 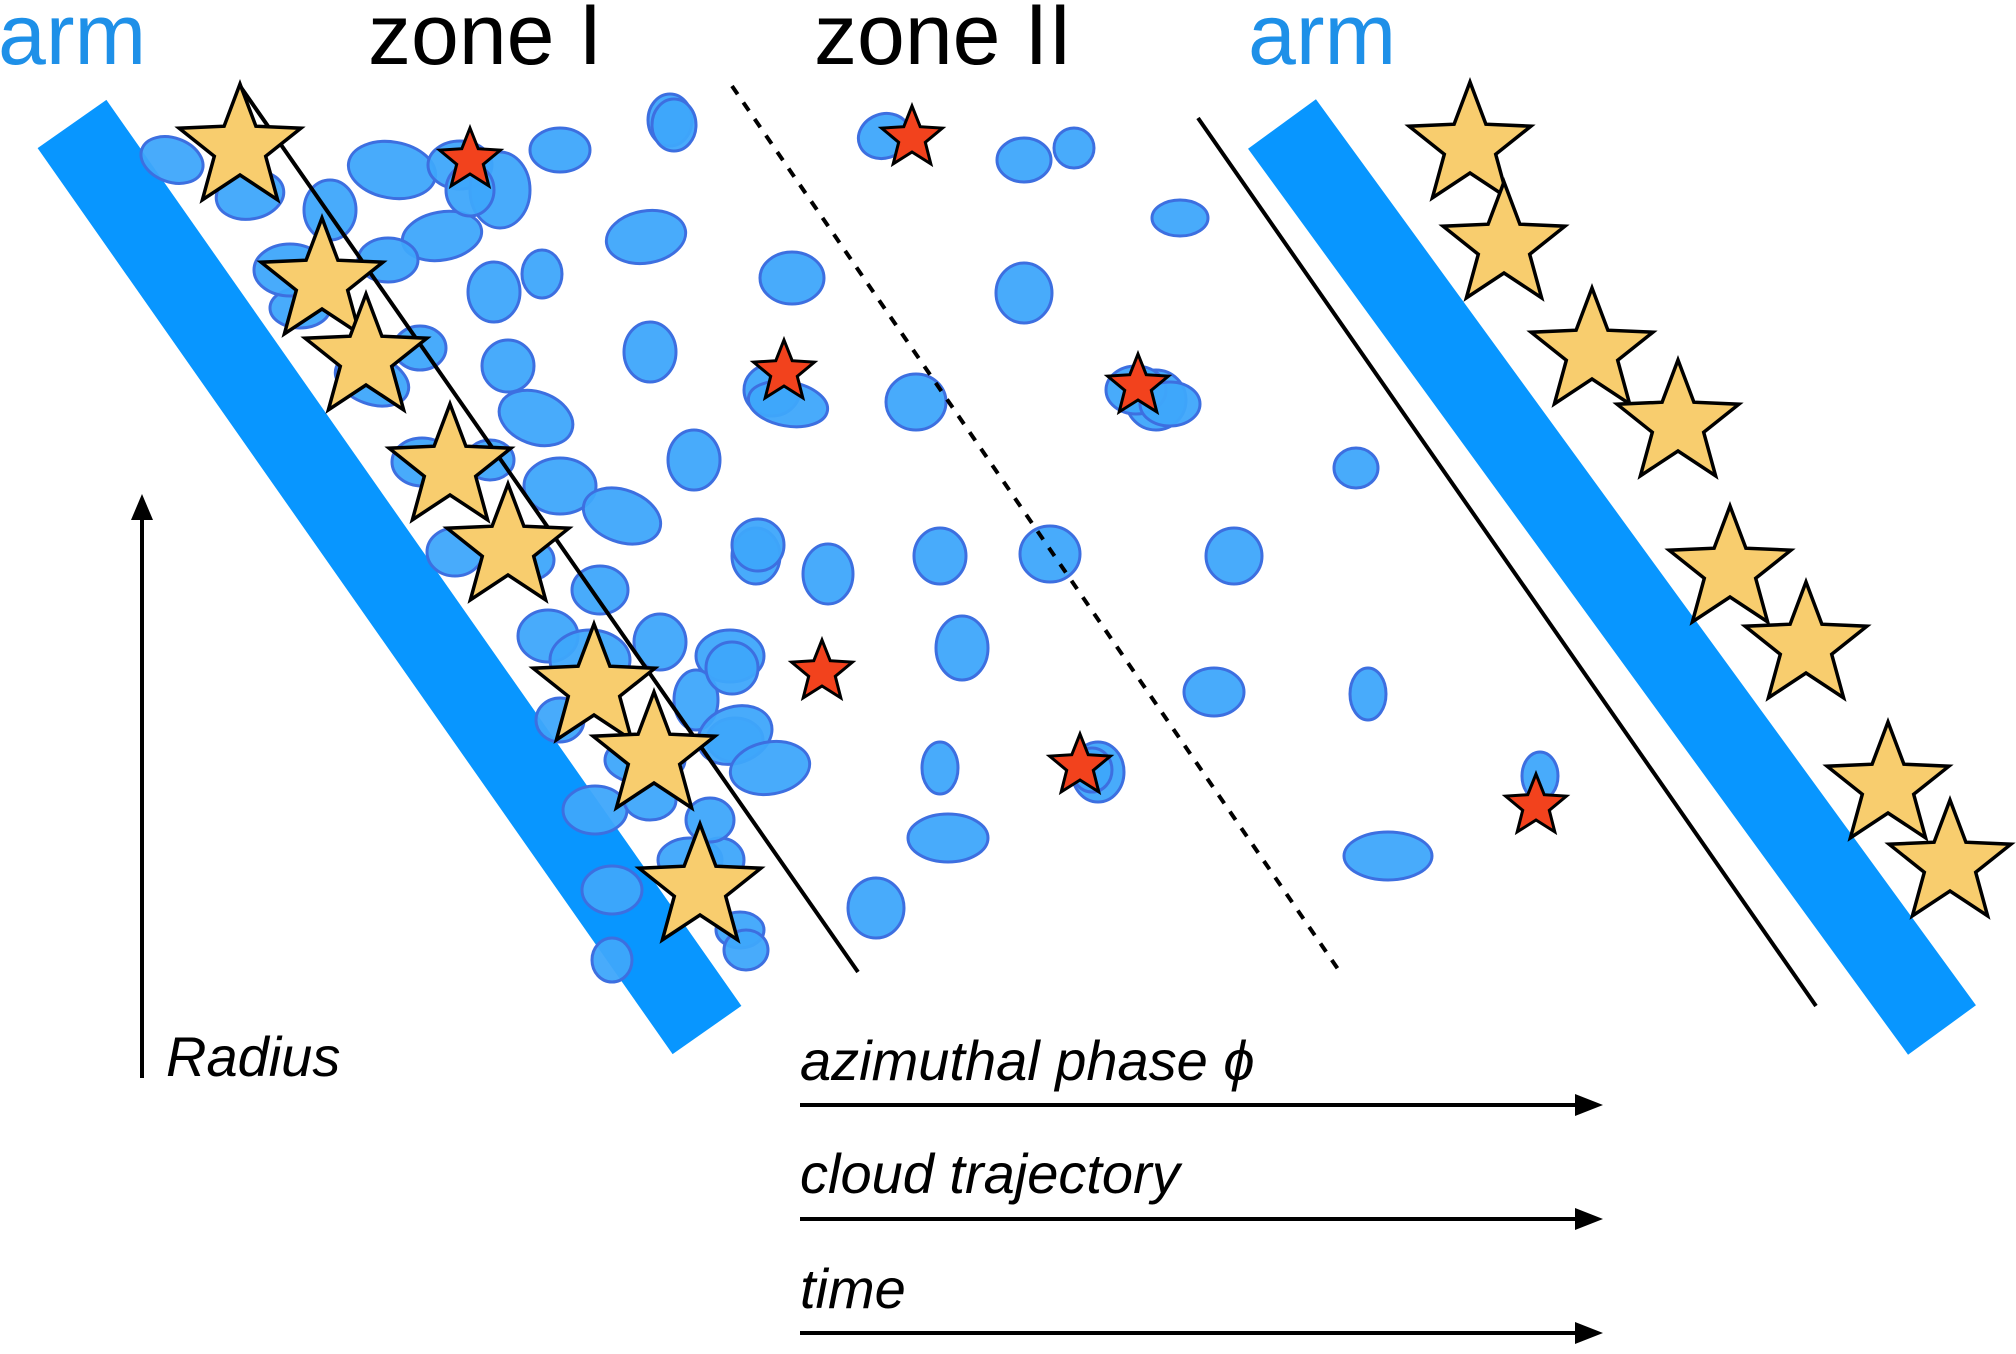 I want to click on cloud-trajectory-arrow-icon, so click(x=1589, y=1219).